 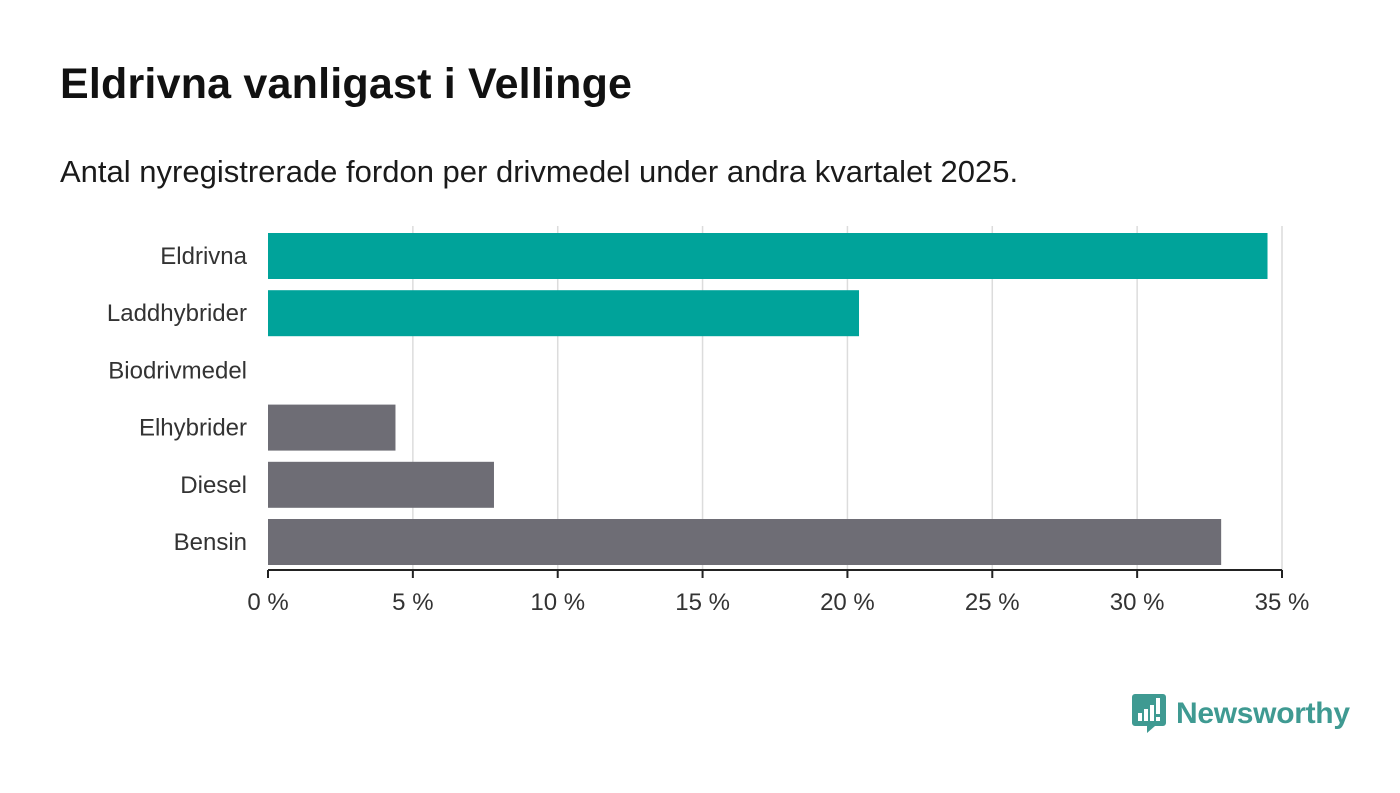 I want to click on chart-title: Eldrivna vanligast i Vellinge, so click(x=346, y=84).